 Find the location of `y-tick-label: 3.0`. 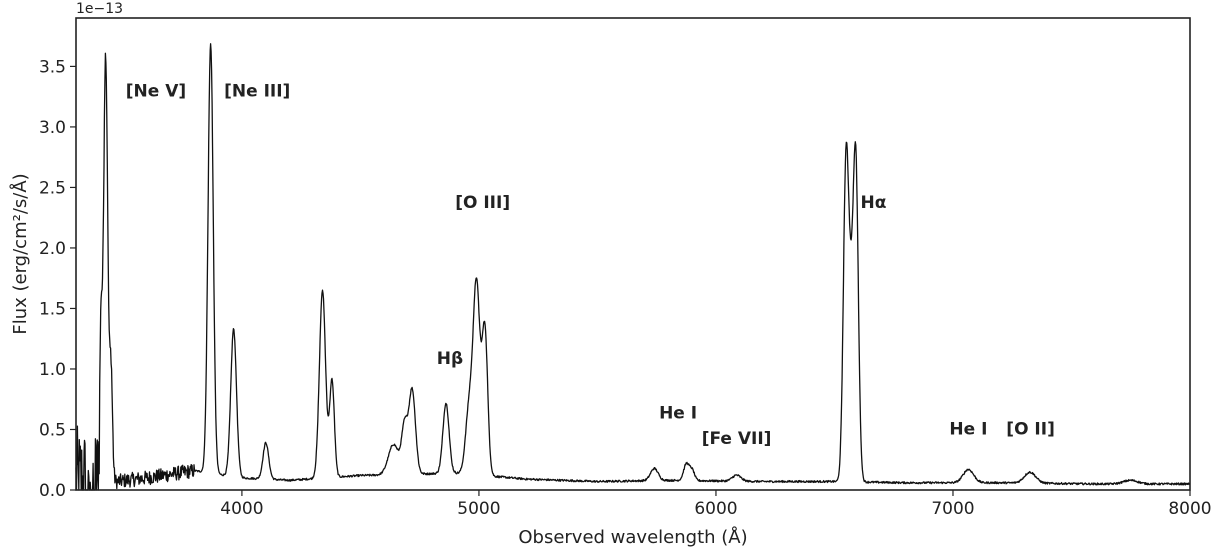

y-tick-label: 3.0 is located at coordinates (52, 128).